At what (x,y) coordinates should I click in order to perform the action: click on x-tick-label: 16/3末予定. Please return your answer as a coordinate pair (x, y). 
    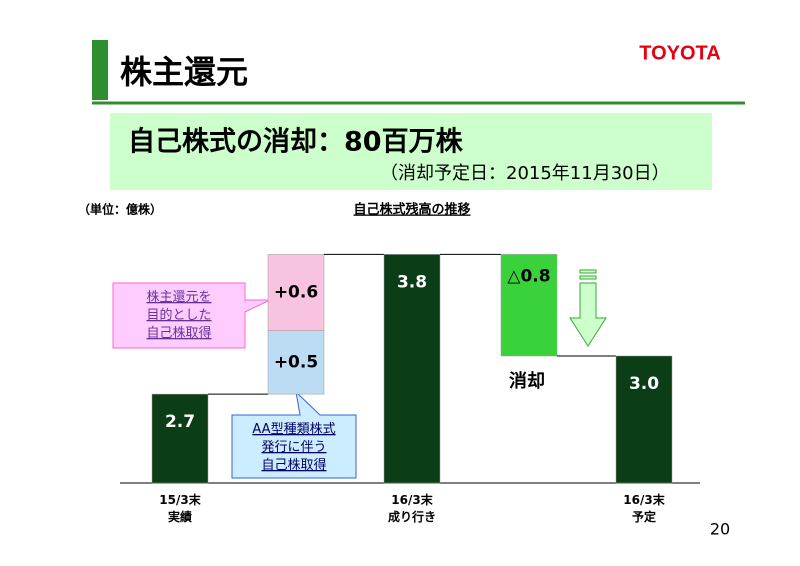
    Looking at the image, I should click on (644, 508).